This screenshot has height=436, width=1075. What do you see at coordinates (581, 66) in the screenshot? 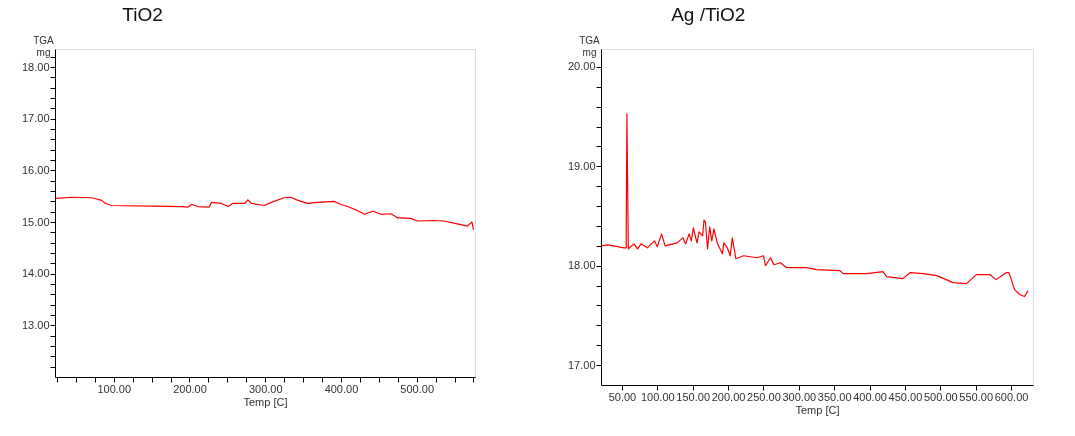
I see `y-tick-label: 20.00` at bounding box center [581, 66].